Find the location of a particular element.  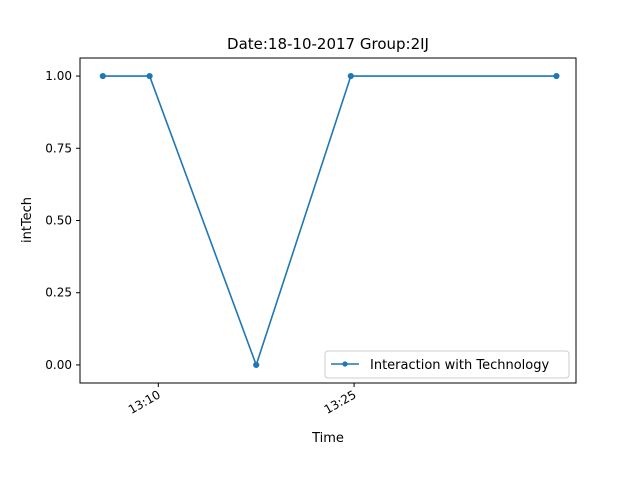

y-tick-label: 0.25 is located at coordinates (58, 293).